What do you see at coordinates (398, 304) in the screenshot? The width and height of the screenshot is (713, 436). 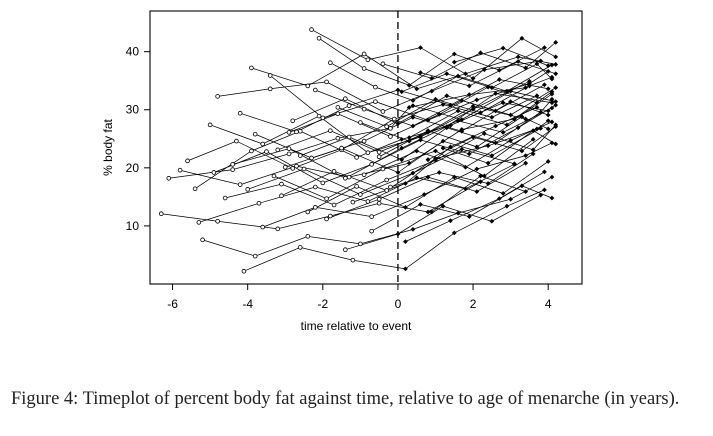 I see `x-tick-label: 0` at bounding box center [398, 304].